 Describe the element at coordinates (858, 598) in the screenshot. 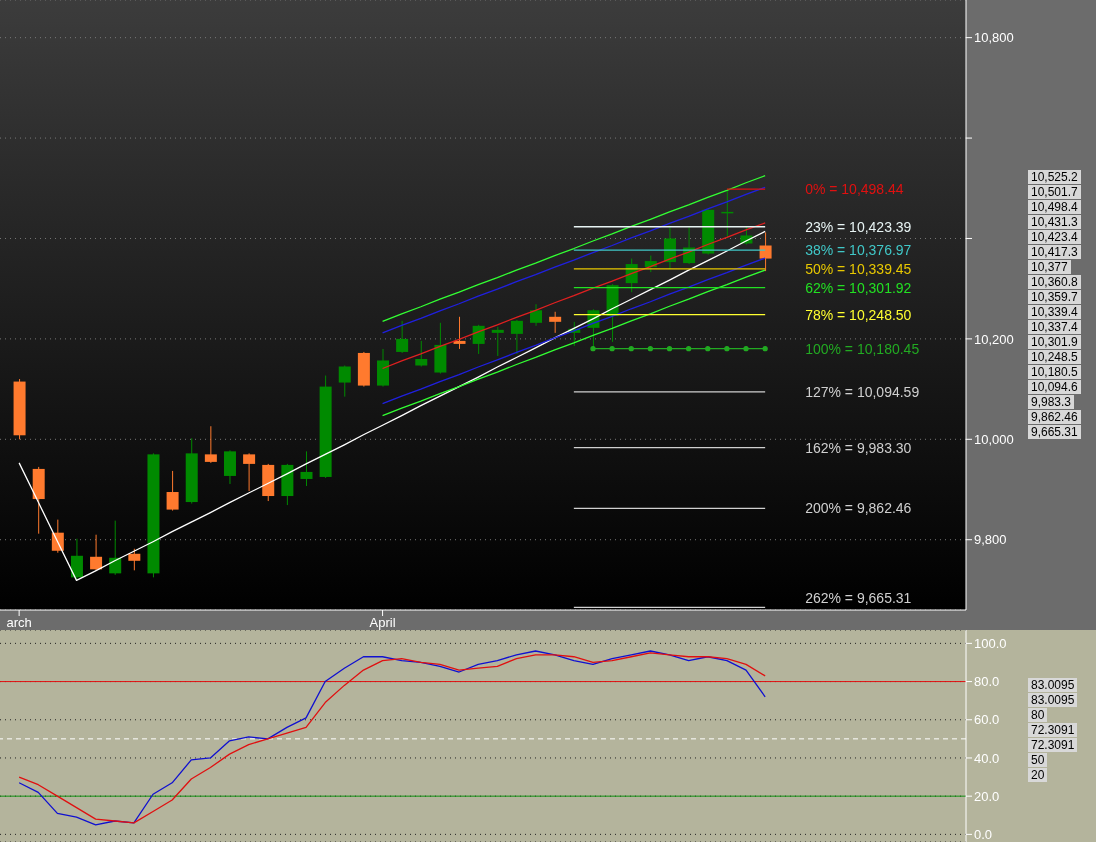

I see `text: 262% = 9,665.31` at that location.